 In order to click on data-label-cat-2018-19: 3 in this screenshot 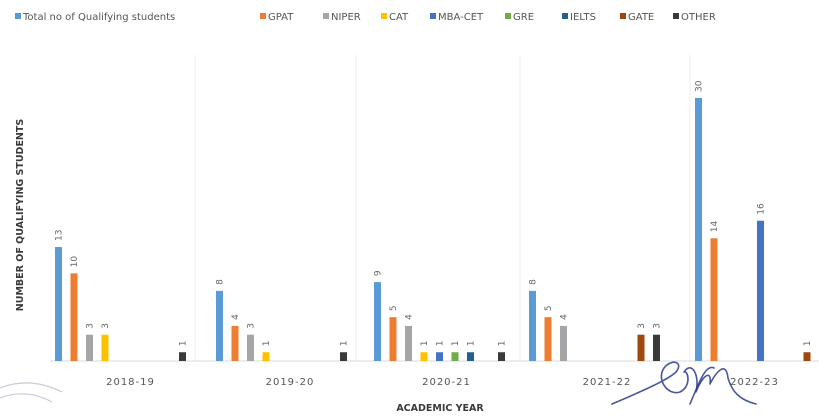, I will do `click(106, 326)`.